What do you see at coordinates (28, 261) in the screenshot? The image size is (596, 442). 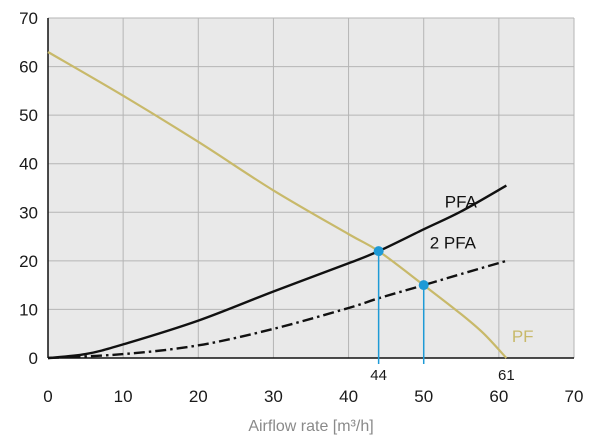 I see `y-tick-label: 20` at bounding box center [28, 261].